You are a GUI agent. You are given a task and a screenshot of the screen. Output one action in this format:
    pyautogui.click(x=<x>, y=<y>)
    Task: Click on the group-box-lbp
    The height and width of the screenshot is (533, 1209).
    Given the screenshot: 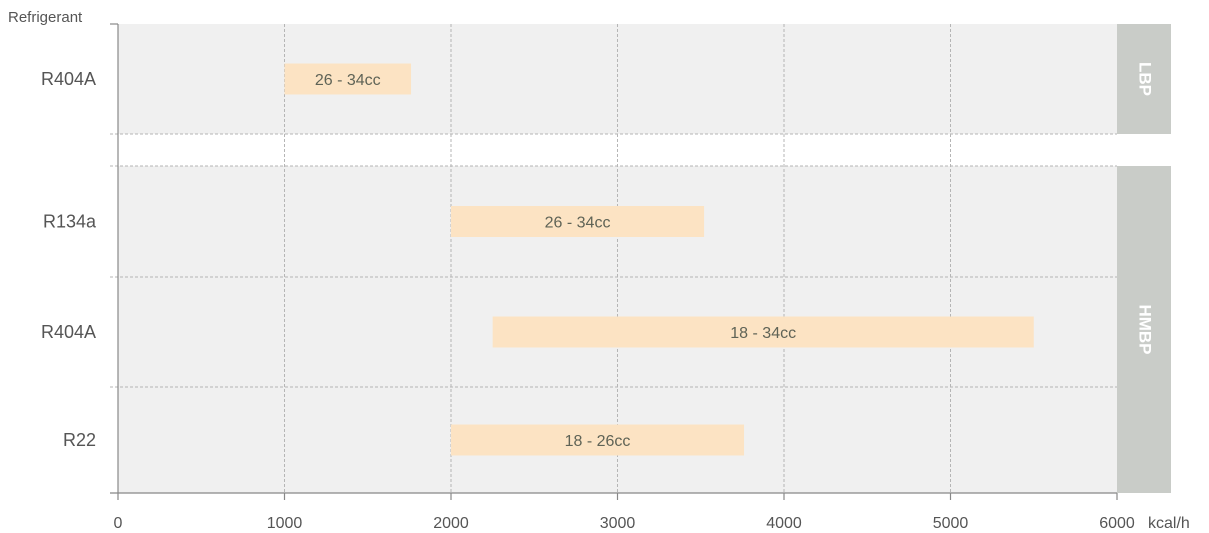 What is the action you would take?
    pyautogui.click(x=1144, y=79)
    